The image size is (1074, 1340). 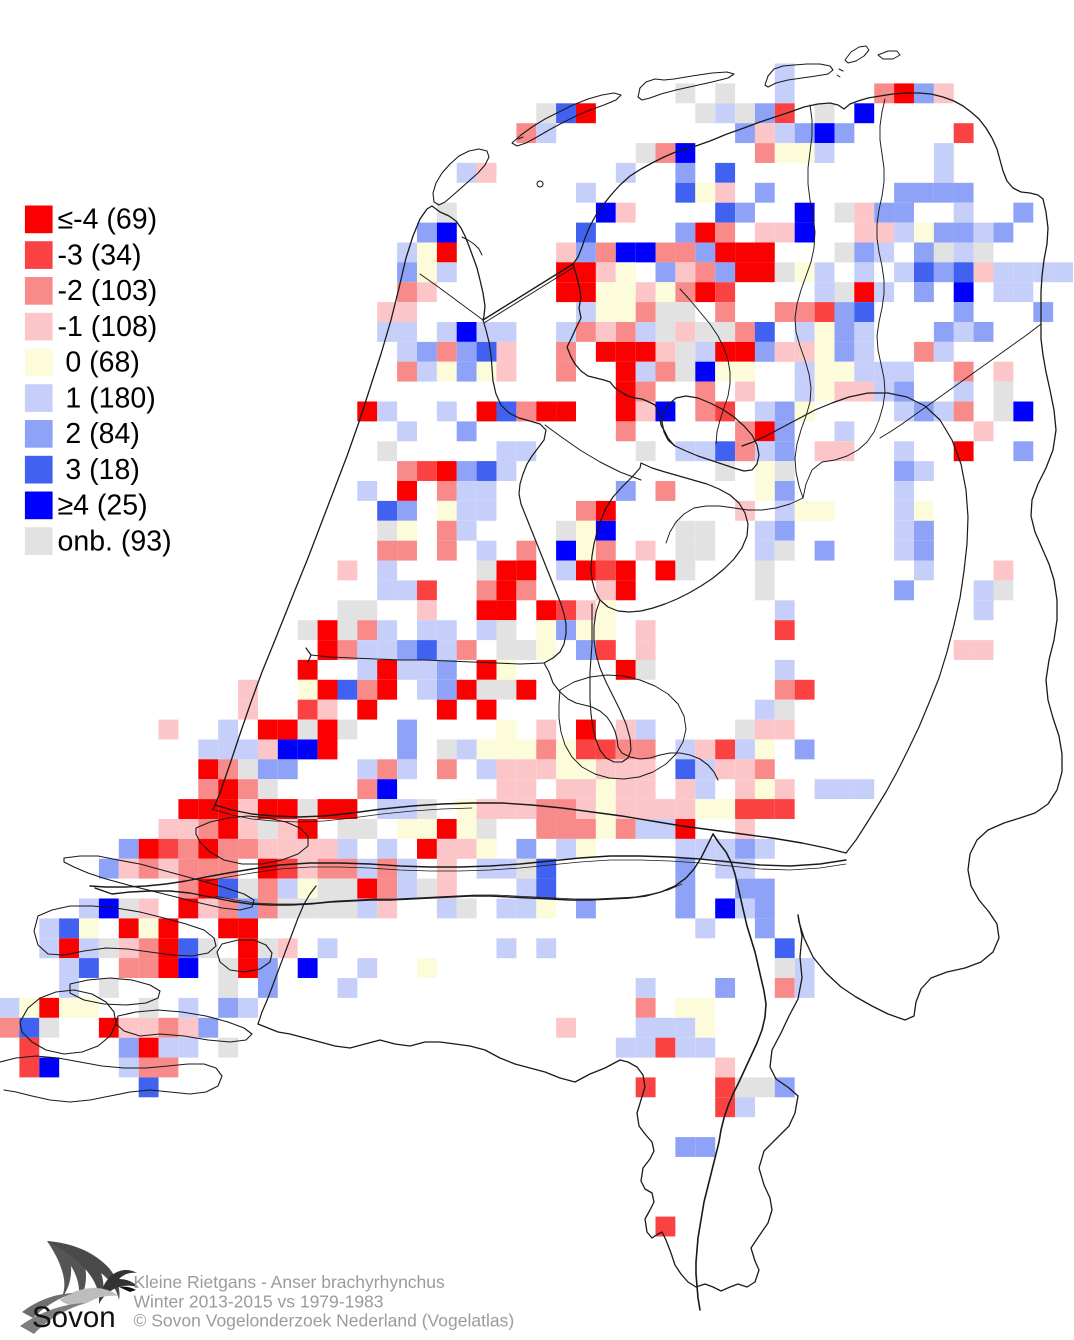 What do you see at coordinates (108, 327) in the screenshot?
I see `svg-text: -1 (108)` at bounding box center [108, 327].